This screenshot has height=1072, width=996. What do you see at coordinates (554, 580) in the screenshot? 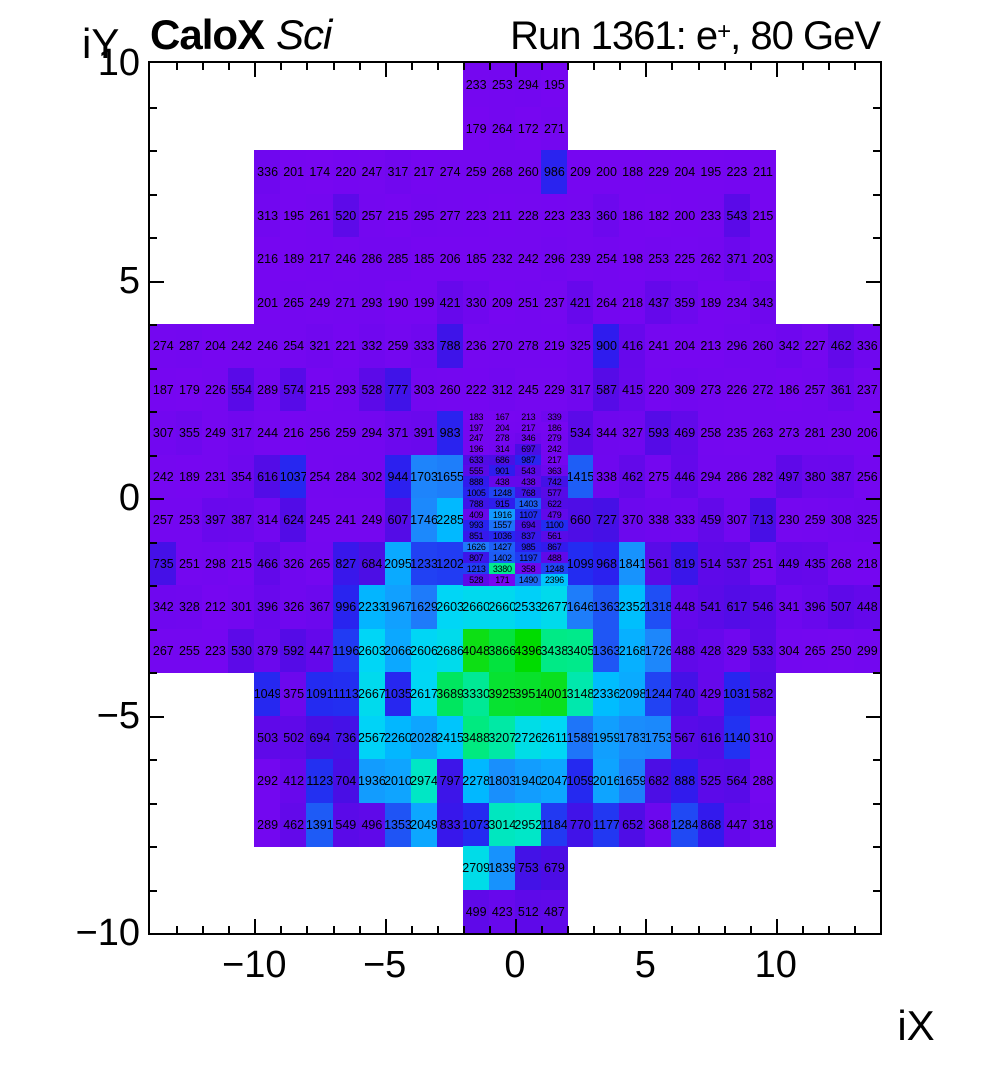
I see `heatmap-cell: 2396` at bounding box center [554, 580].